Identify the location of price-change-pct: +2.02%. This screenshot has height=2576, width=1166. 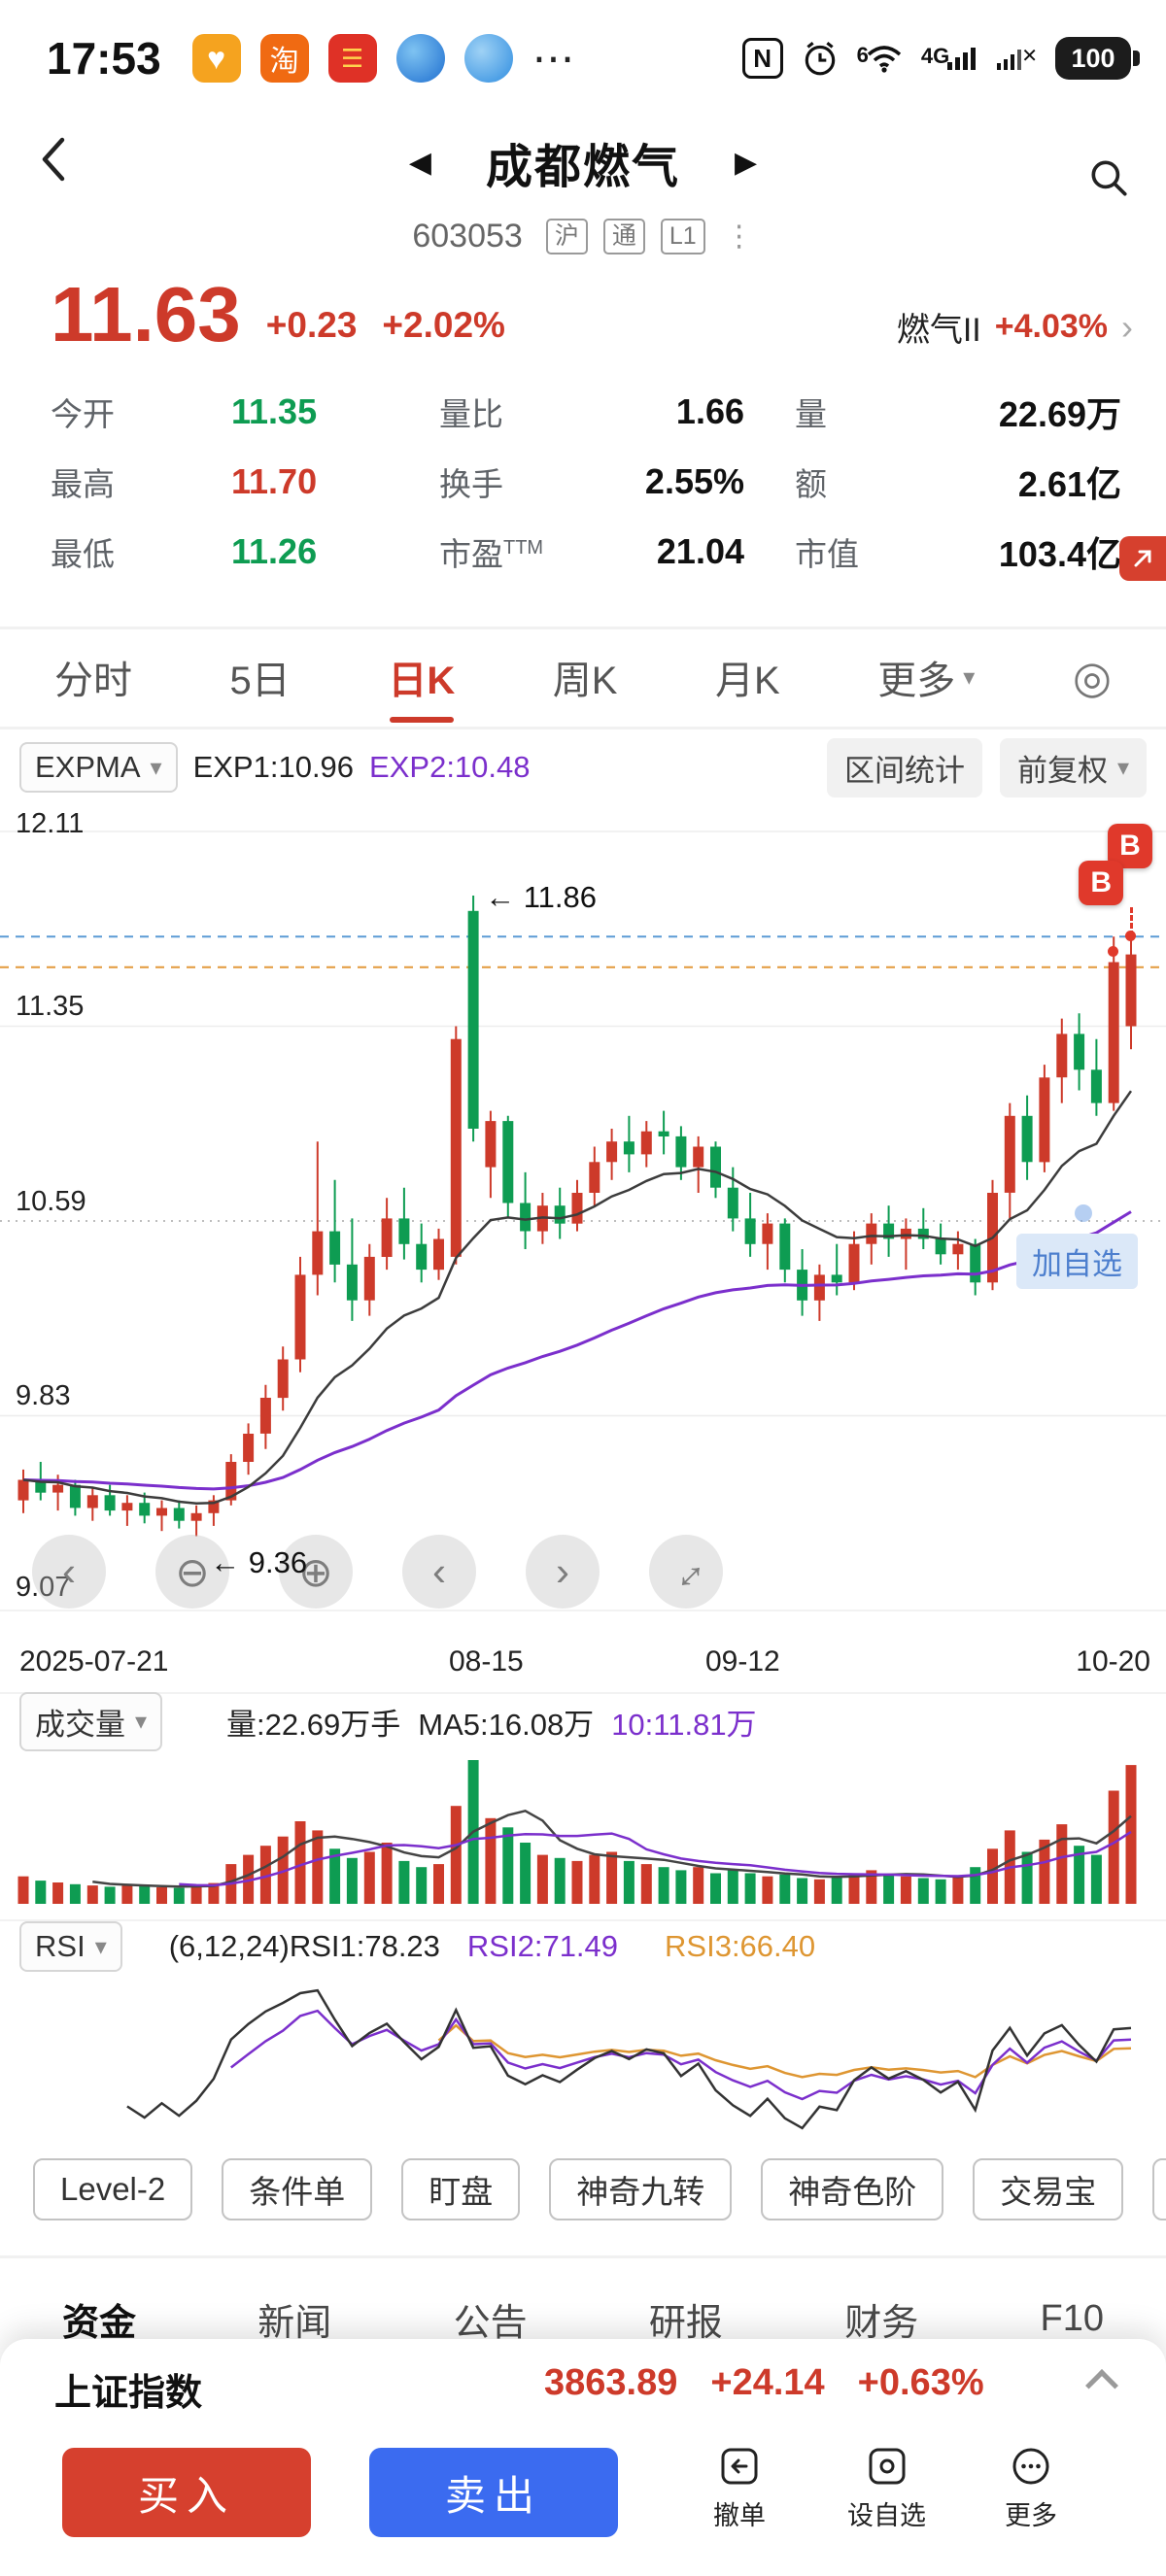
(443, 325).